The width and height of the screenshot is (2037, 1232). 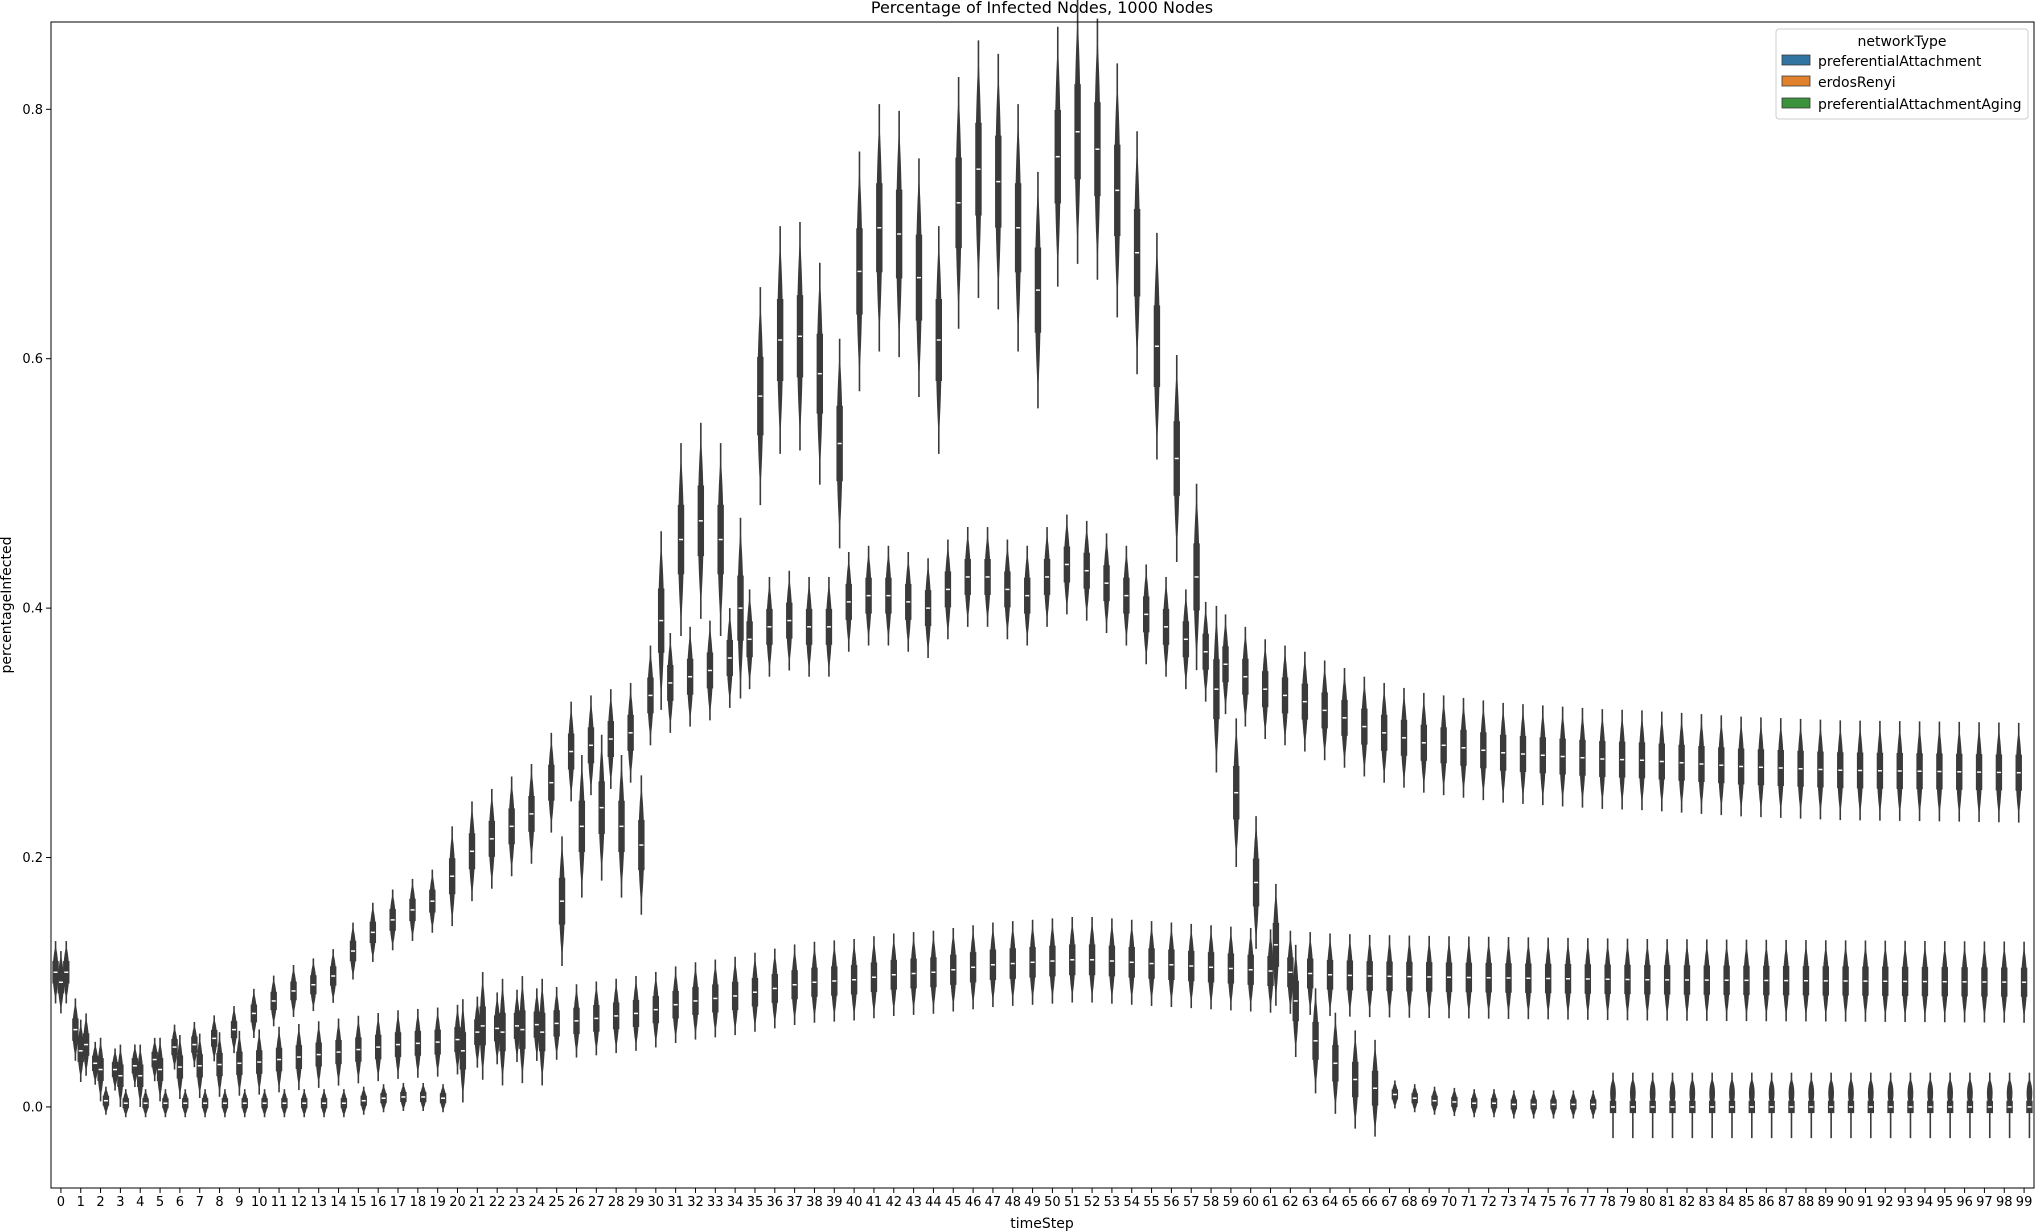 I want to click on x-tick-label: 94, so click(x=1925, y=1202).